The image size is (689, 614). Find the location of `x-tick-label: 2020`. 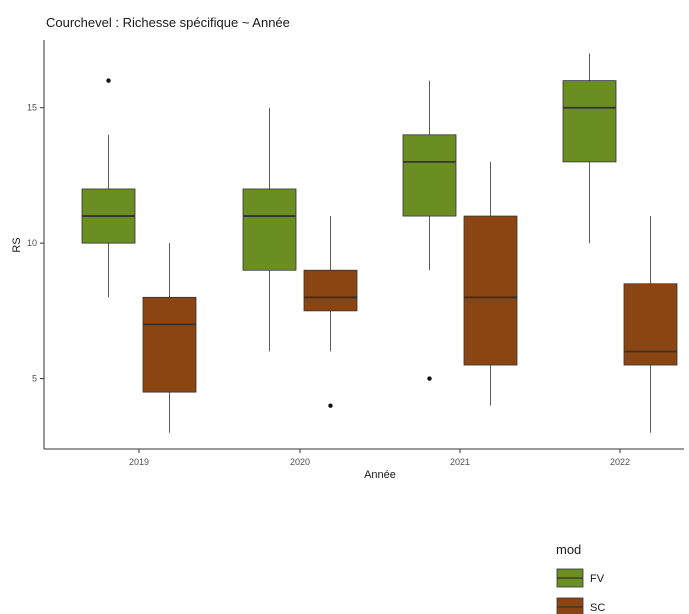

x-tick-label: 2020 is located at coordinates (300, 462).